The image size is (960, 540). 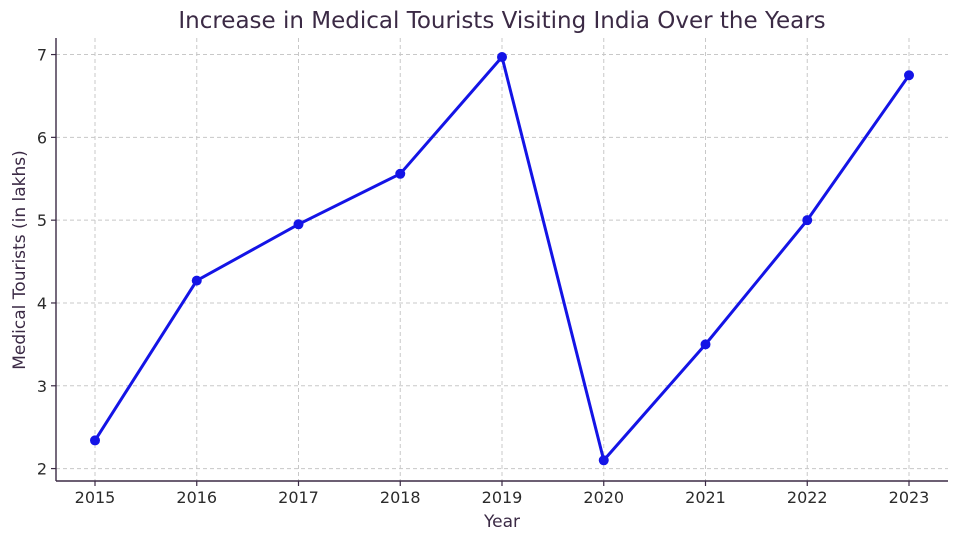 I want to click on y-tick-label: 2, so click(x=42, y=469).